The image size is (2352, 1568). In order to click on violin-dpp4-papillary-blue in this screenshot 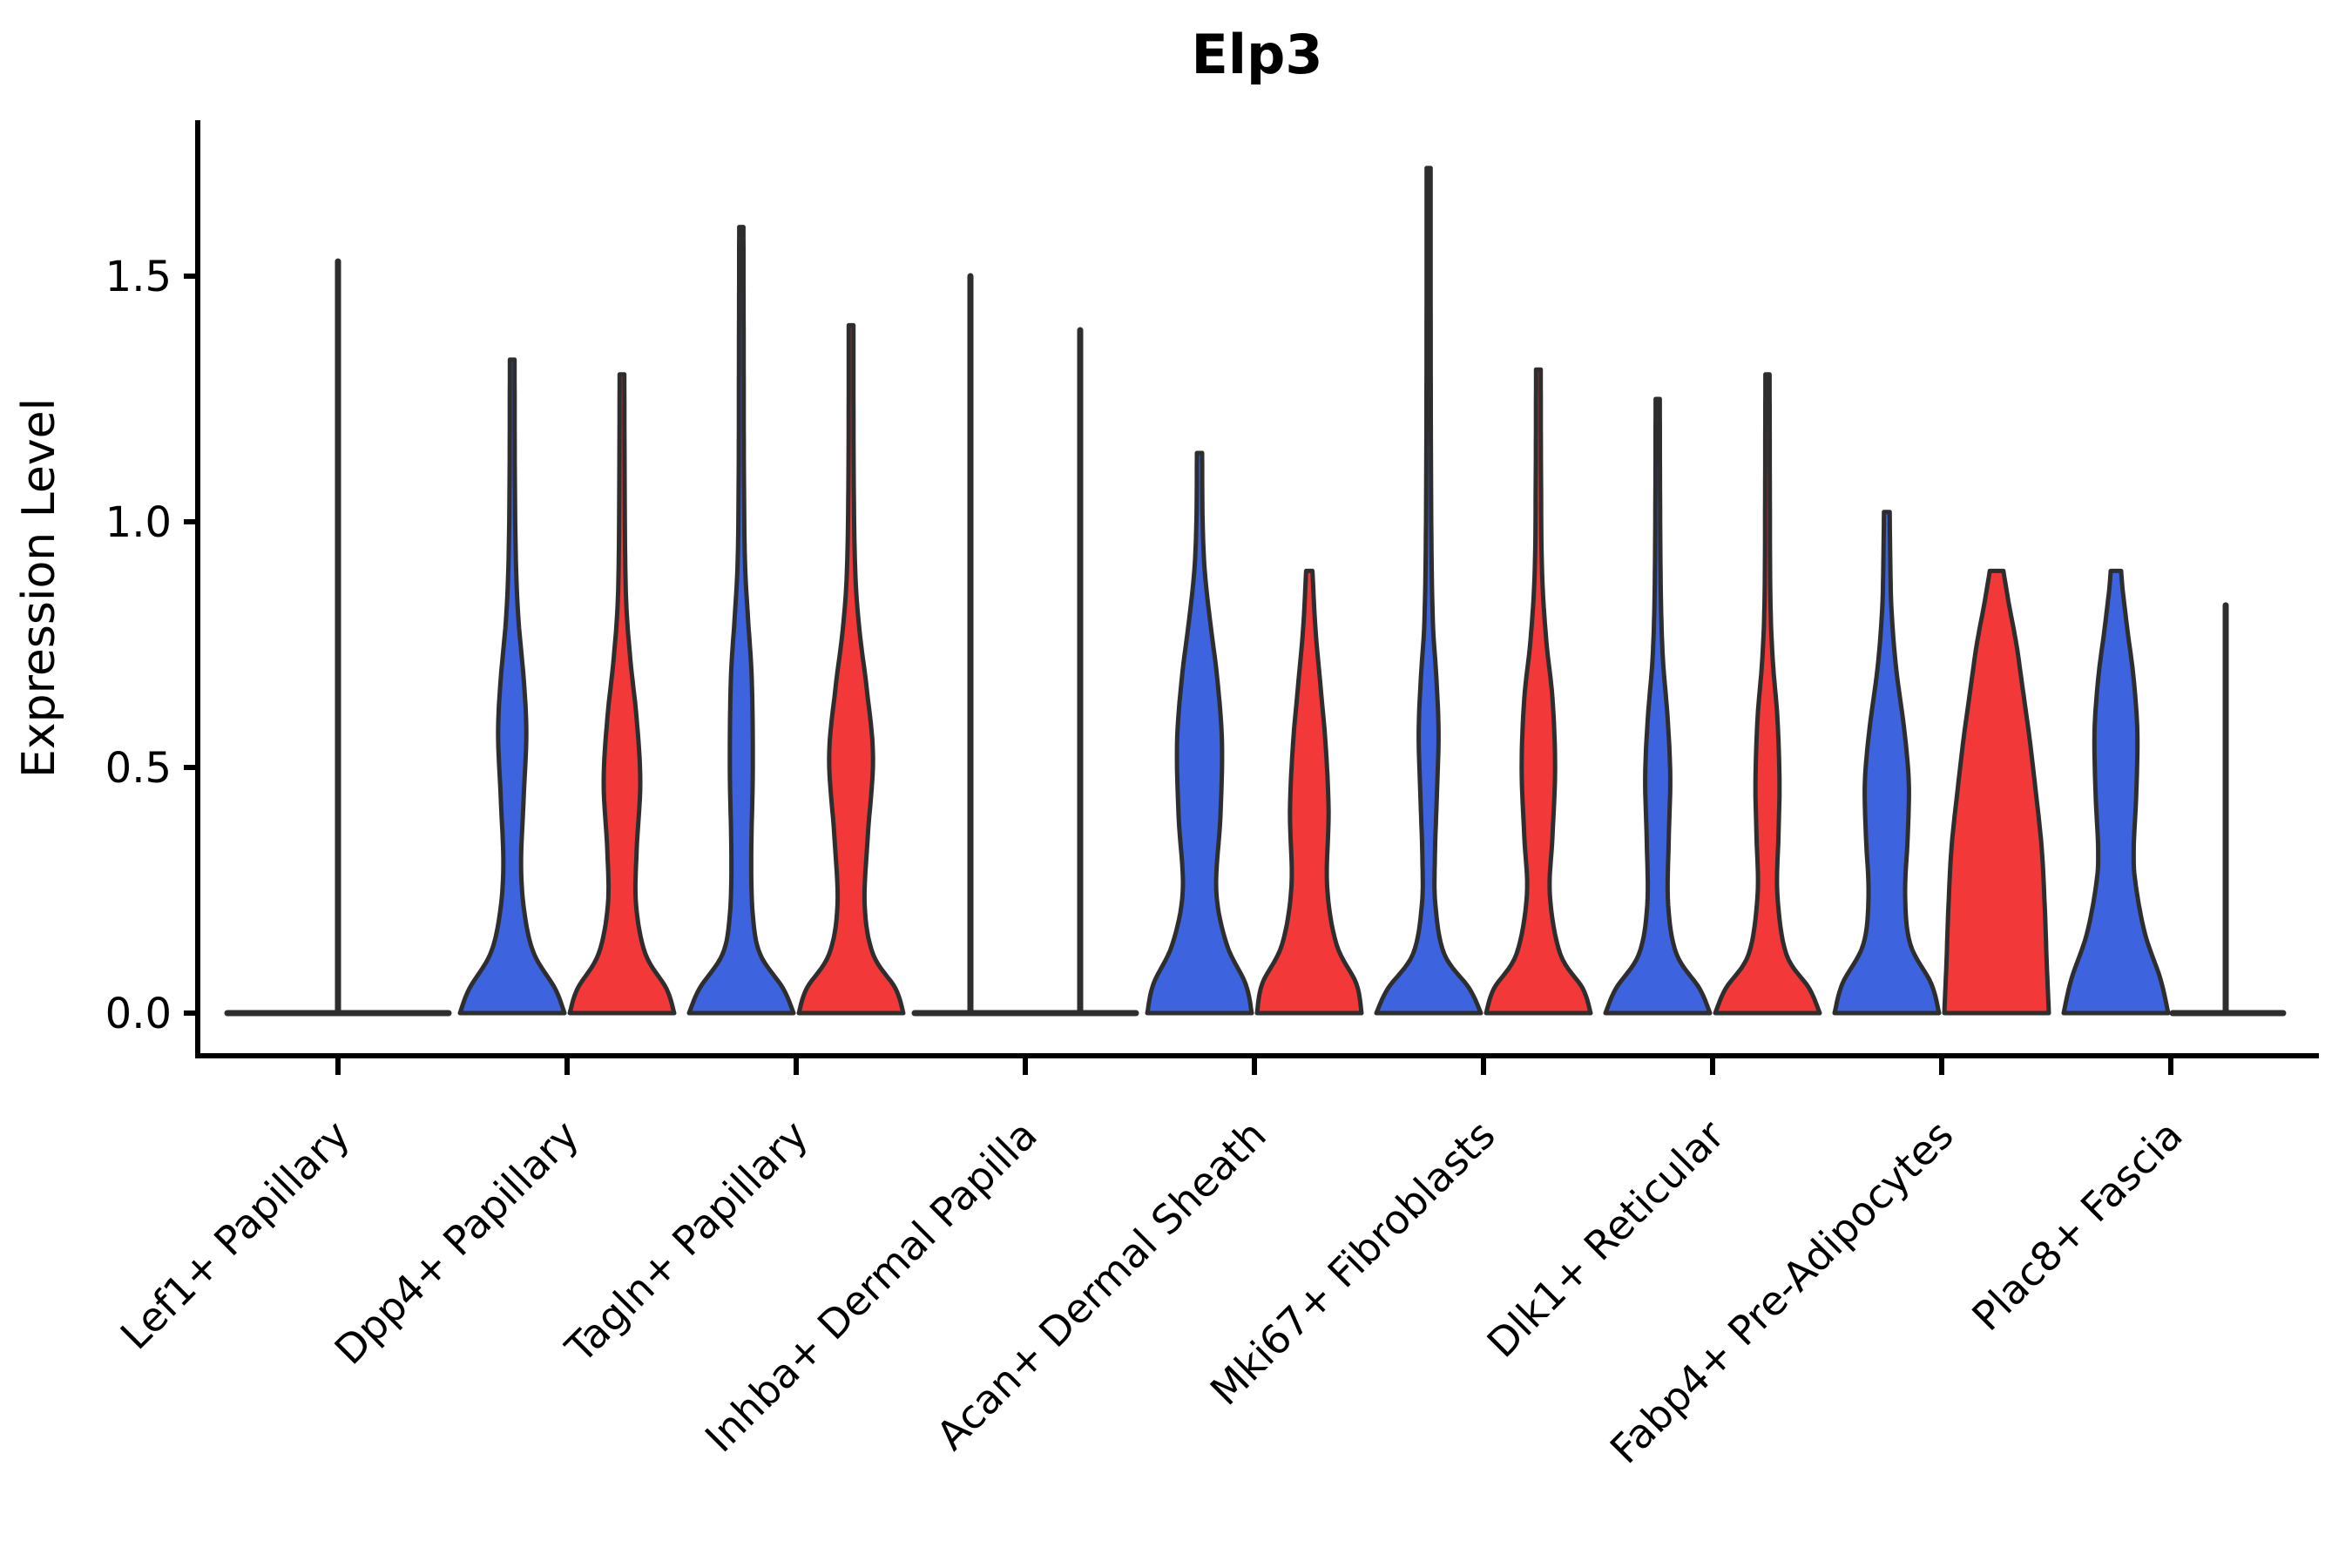, I will do `click(512, 687)`.